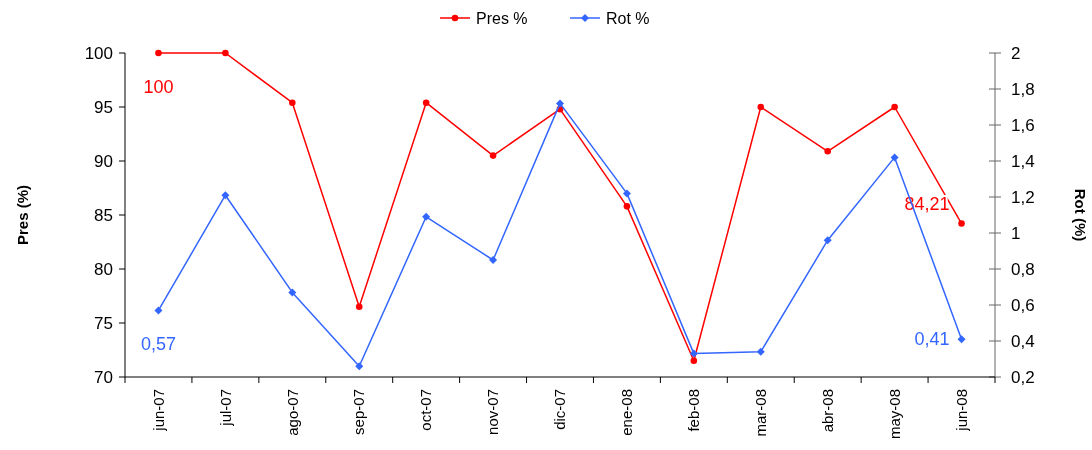  Describe the element at coordinates (560, 409) in the screenshot. I see `x-tick-label: dic-07` at that location.